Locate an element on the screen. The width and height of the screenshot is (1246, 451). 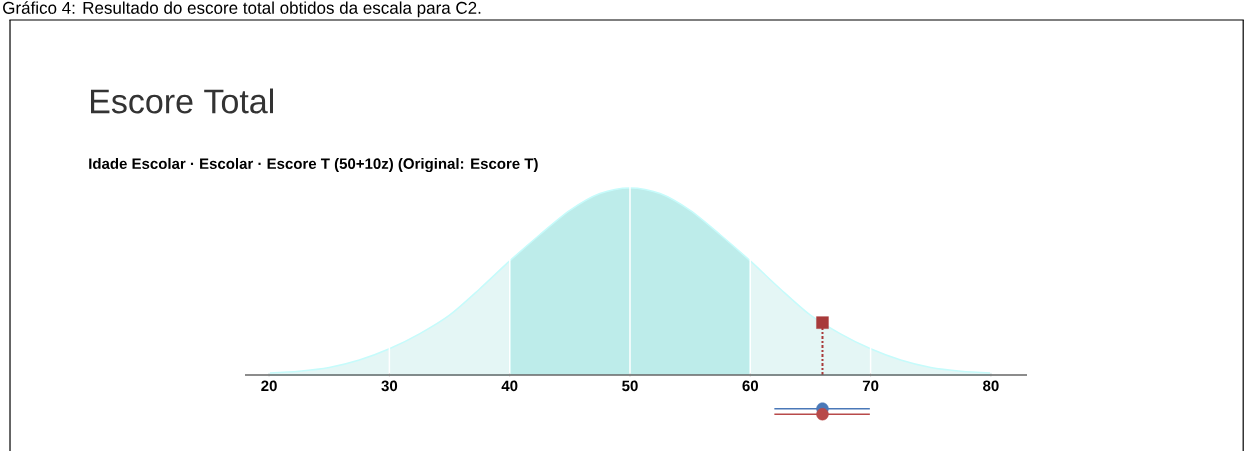
x-tick-label: 50 is located at coordinates (630, 386).